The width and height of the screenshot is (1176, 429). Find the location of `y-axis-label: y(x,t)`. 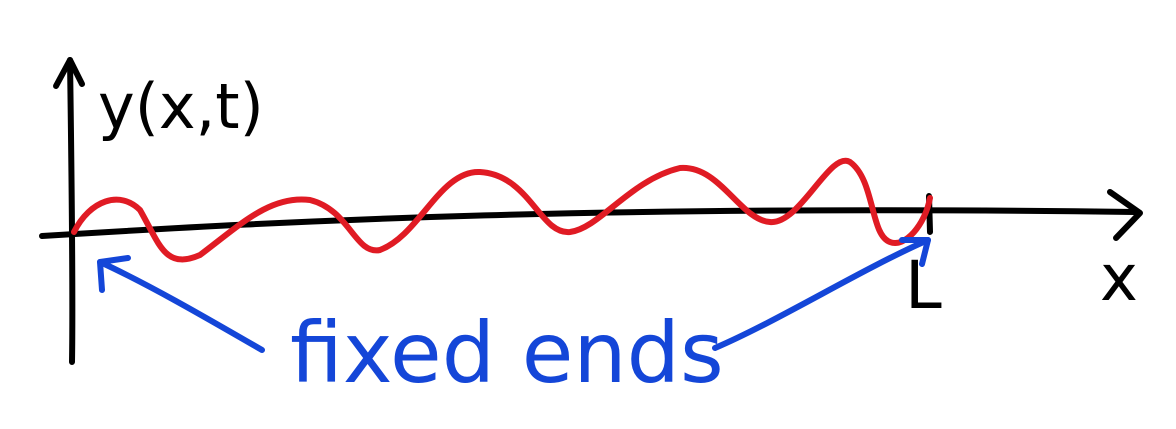

y-axis-label: y(x,t) is located at coordinates (181, 106).